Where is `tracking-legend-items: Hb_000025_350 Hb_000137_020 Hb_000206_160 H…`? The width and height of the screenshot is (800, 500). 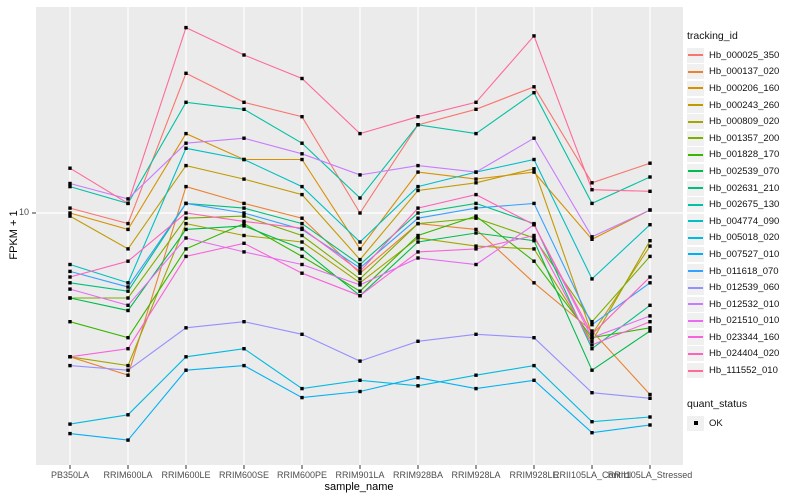
tracking-legend-items: Hb_000025_350 Hb_000137_020 Hb_000206_160 H… is located at coordinates (733, 213).